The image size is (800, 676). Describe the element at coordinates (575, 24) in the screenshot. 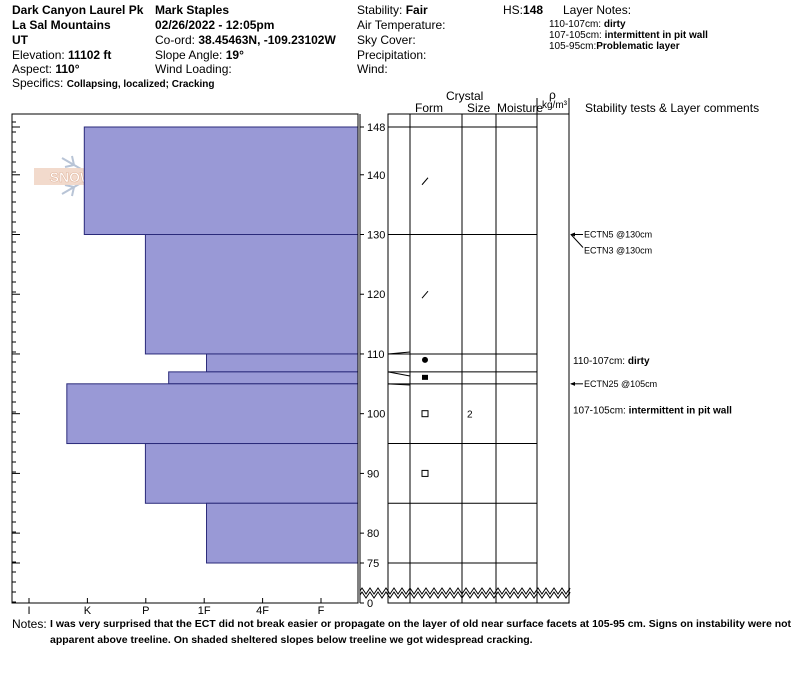

I see `layer-note-range: 110-107cm:` at that location.